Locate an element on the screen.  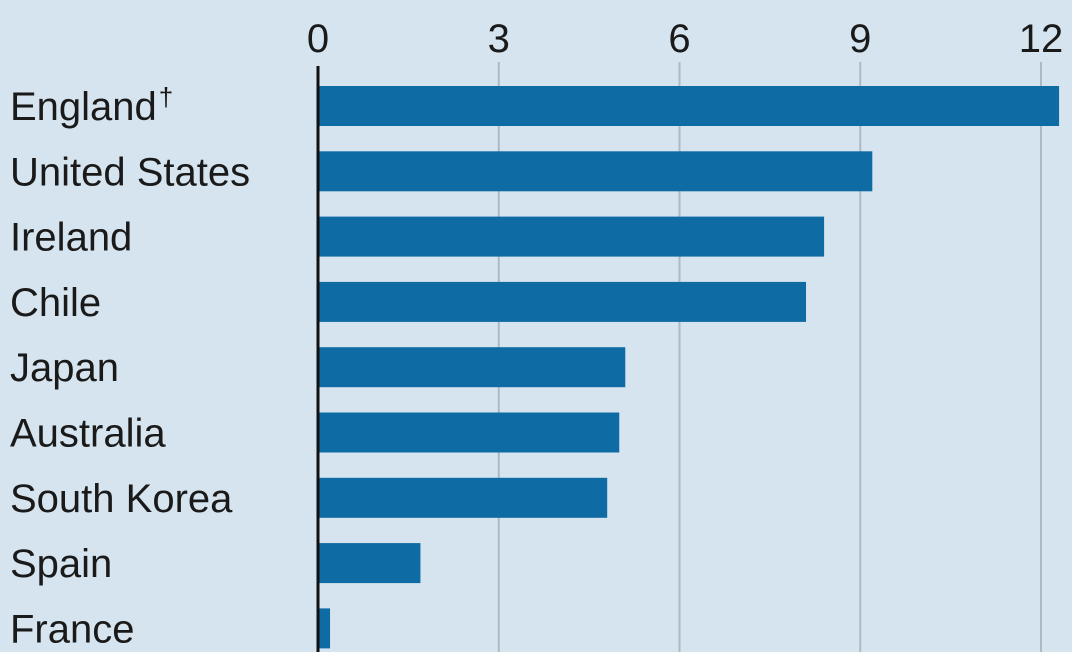
x-tick-label-3: 3 is located at coordinates (499, 39).